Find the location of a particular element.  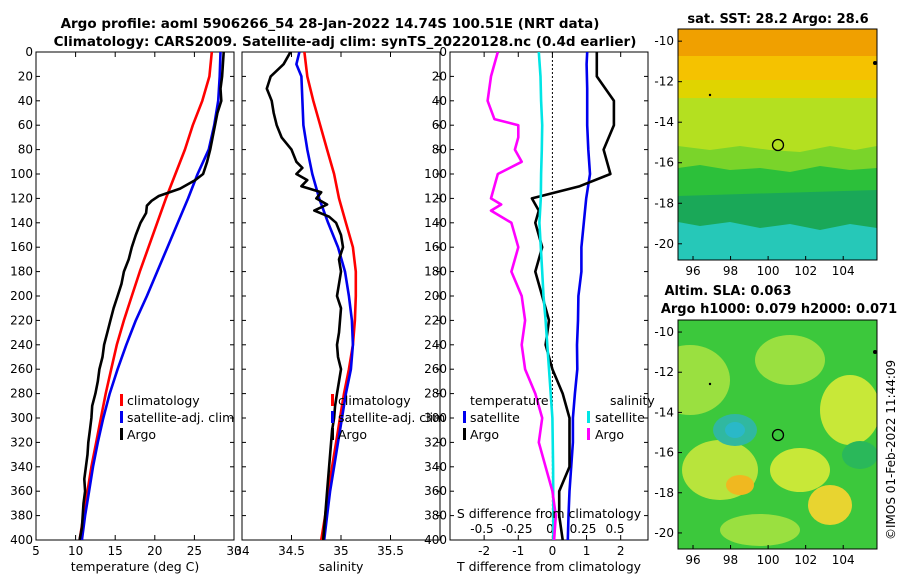

temperature-ytick-label: 20 is located at coordinates (25, 76).